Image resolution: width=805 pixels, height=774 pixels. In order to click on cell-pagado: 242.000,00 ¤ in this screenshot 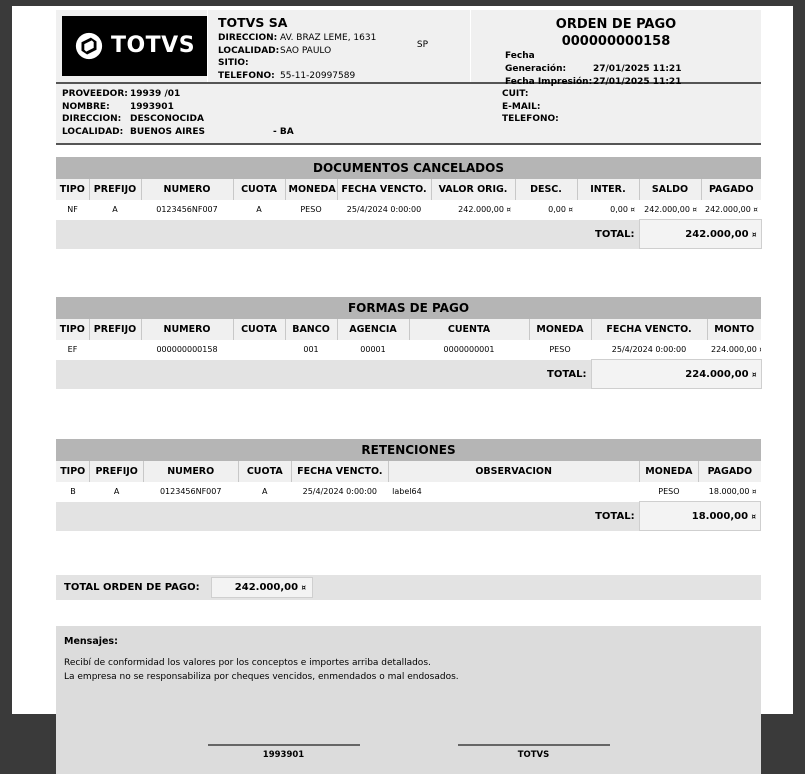, I will do `click(731, 210)`.